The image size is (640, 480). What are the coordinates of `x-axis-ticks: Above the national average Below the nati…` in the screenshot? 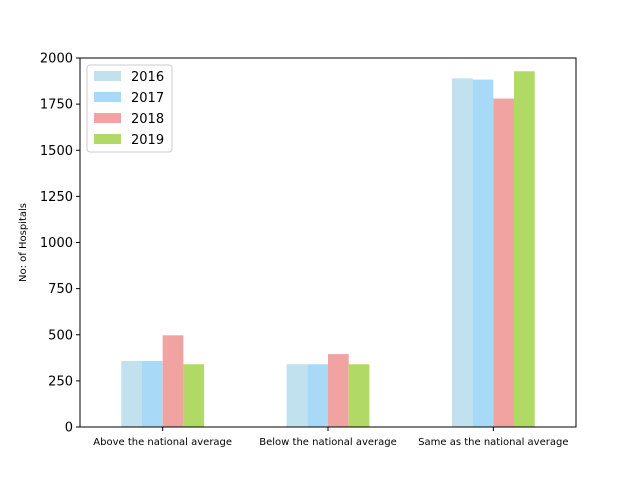 It's located at (330, 437).